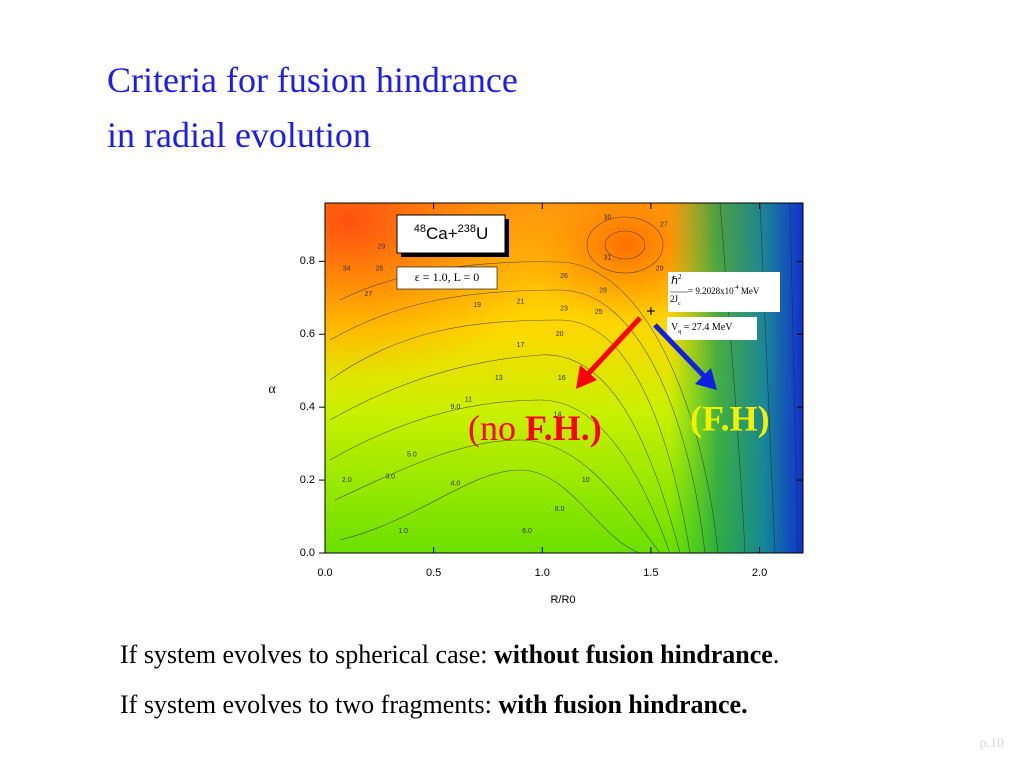 This screenshot has height=768, width=1024. I want to click on barrier-box, so click(712, 328).